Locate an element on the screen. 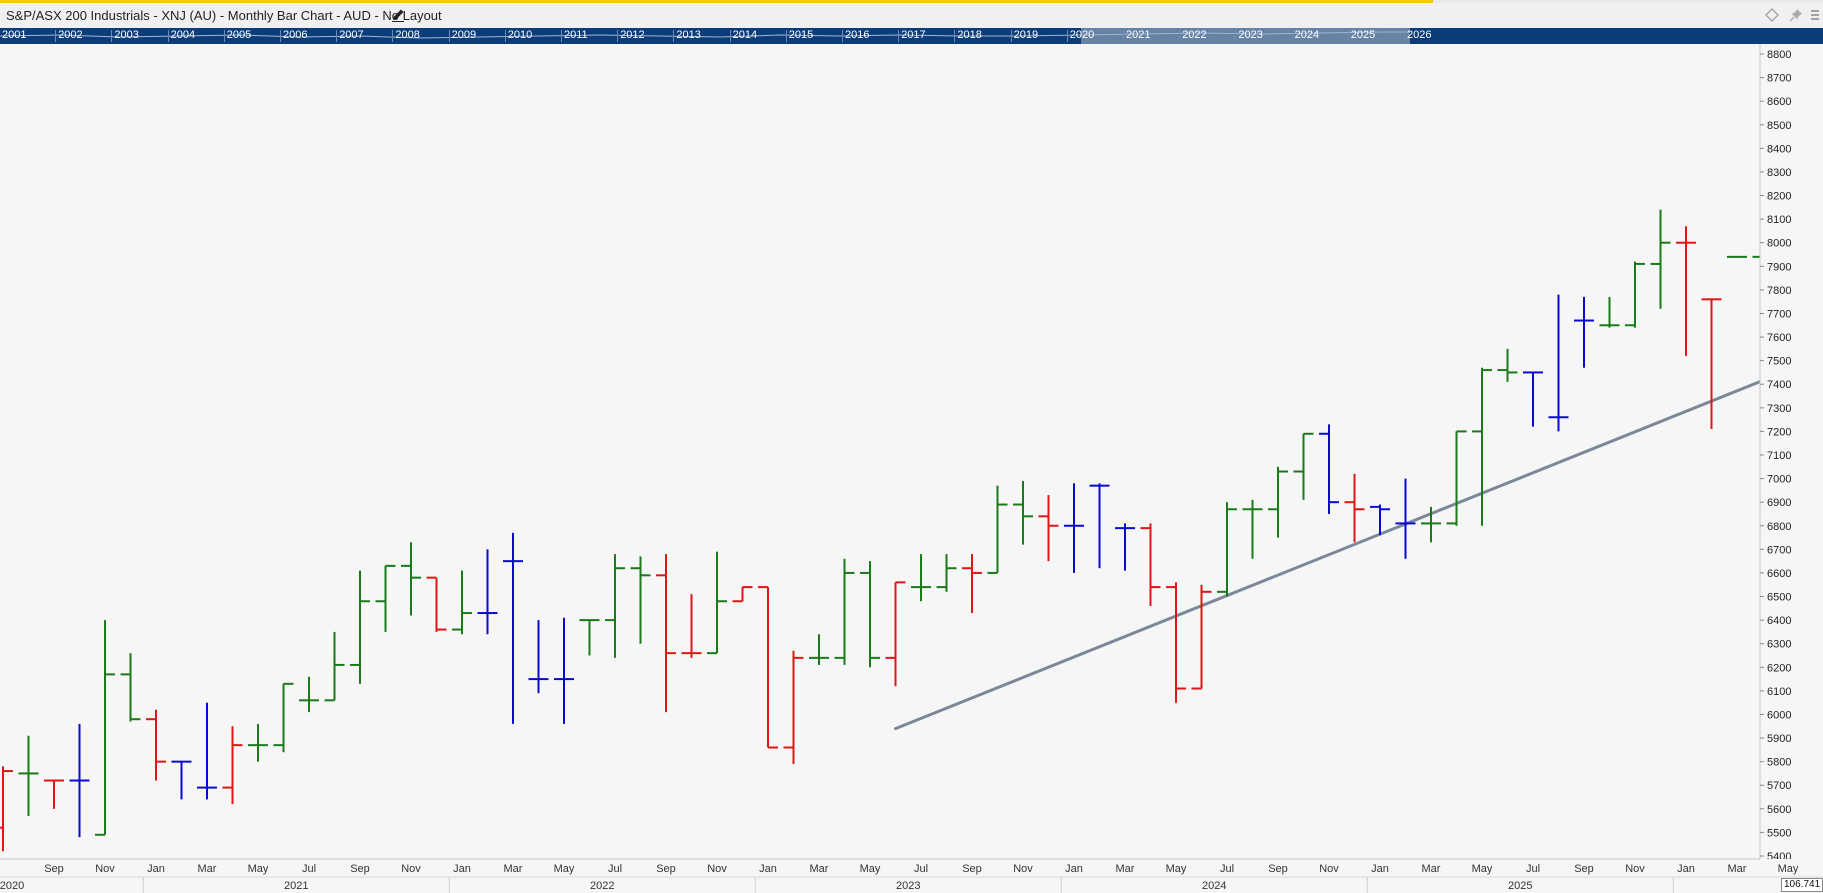 This screenshot has height=893, width=1823. overview-year-label: 2007 is located at coordinates (351, 35).